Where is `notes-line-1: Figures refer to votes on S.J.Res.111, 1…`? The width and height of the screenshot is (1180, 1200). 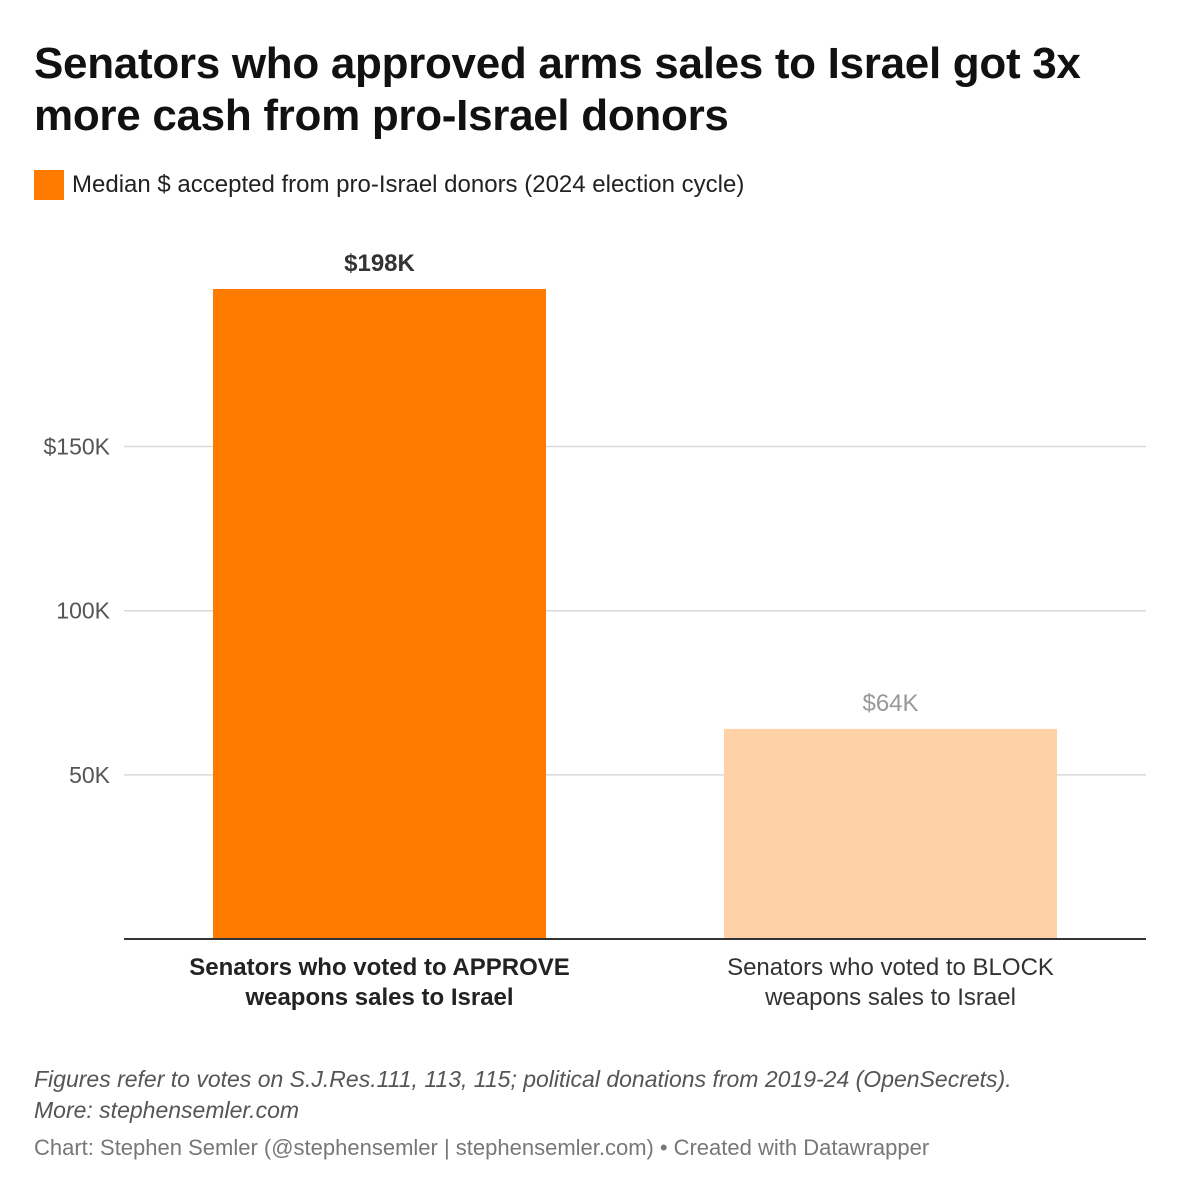
notes-line-1: Figures refer to votes on S.J.Res.111, 1… is located at coordinates (523, 1079).